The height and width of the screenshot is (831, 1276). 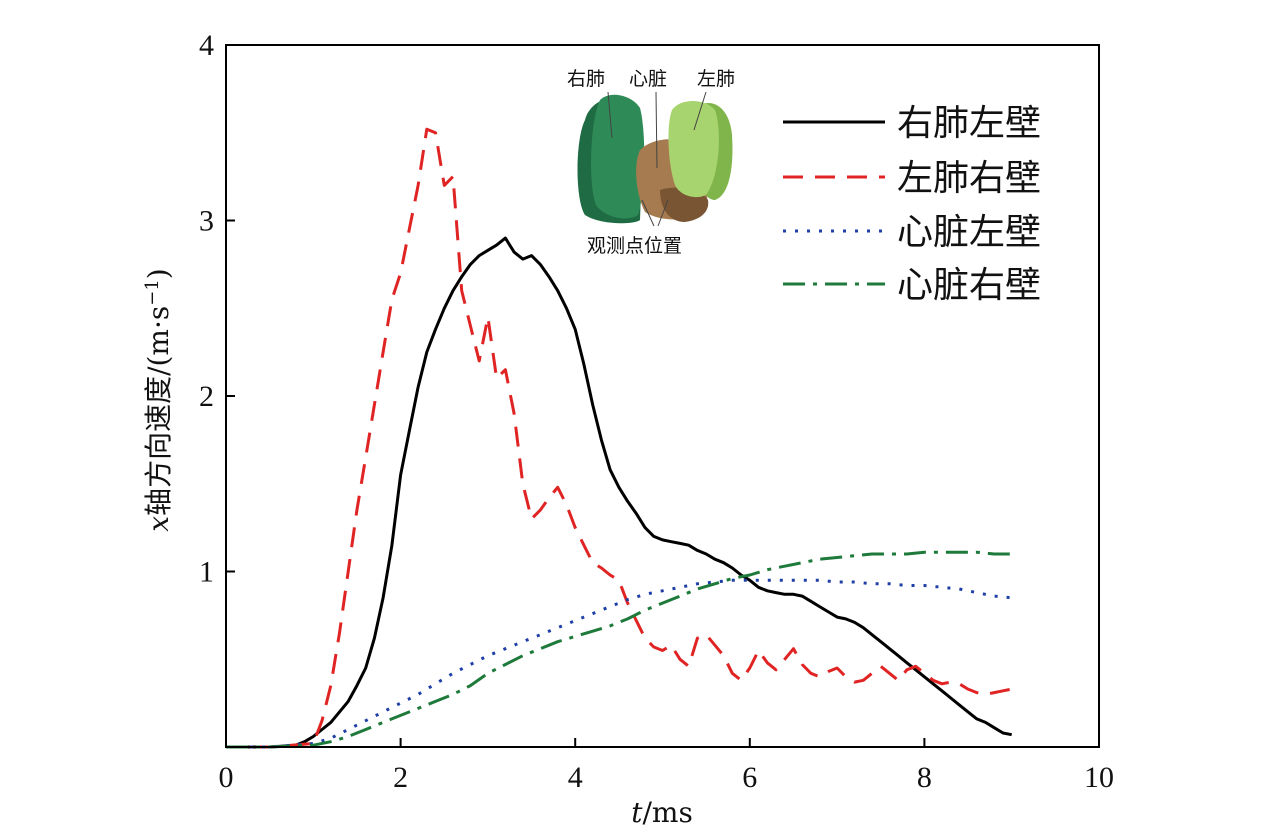 I want to click on y-axis-label: x轴方向速度/(m·s−1), so click(x=158, y=399).